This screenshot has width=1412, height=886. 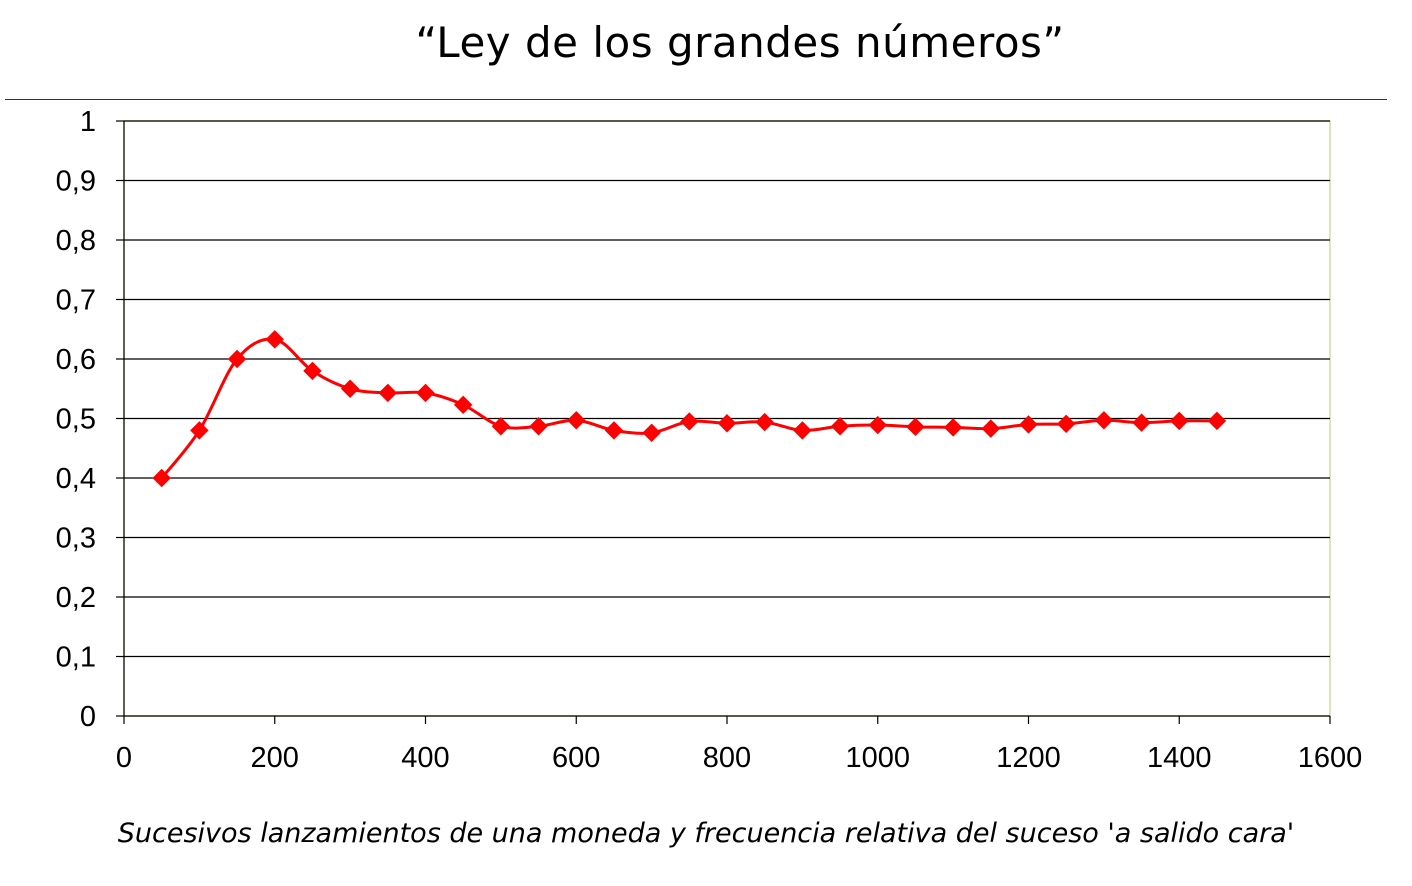 I want to click on series-layer, so click(x=689, y=409).